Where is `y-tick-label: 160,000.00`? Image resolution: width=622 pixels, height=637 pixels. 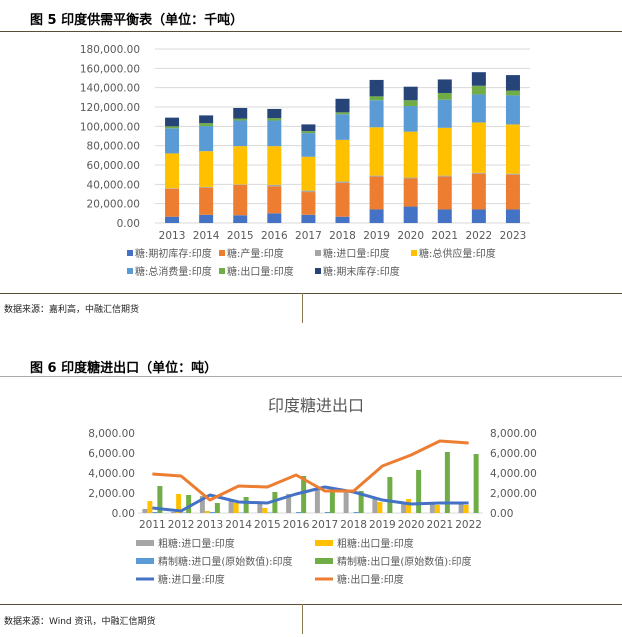 y-tick-label: 160,000.00 is located at coordinates (110, 69).